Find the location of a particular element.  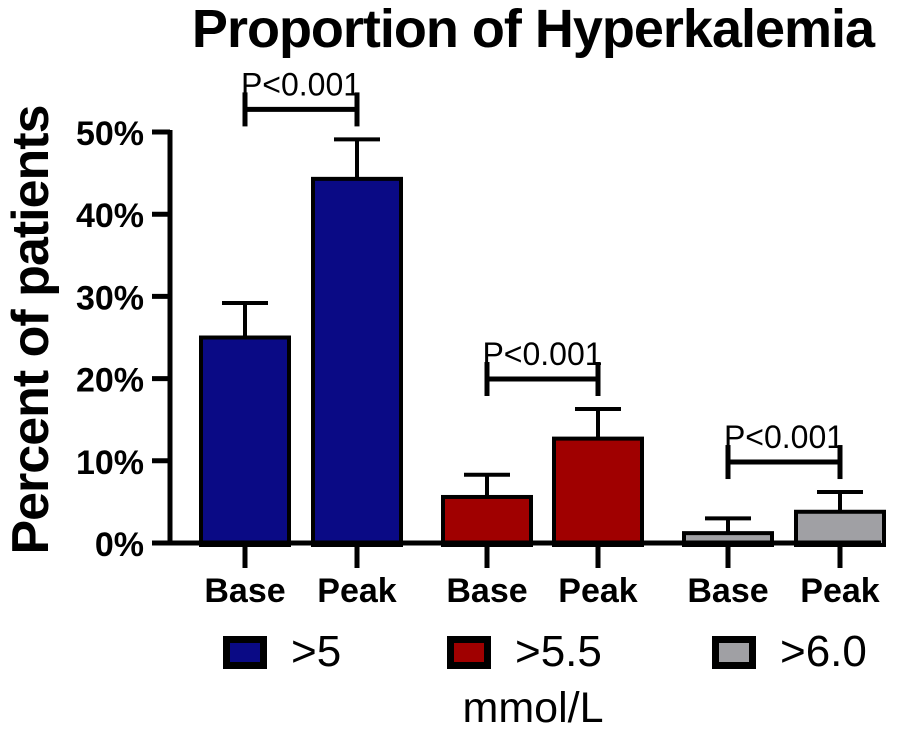

legend-item-gt5-5: >5.5 is located at coordinates (524, 652).